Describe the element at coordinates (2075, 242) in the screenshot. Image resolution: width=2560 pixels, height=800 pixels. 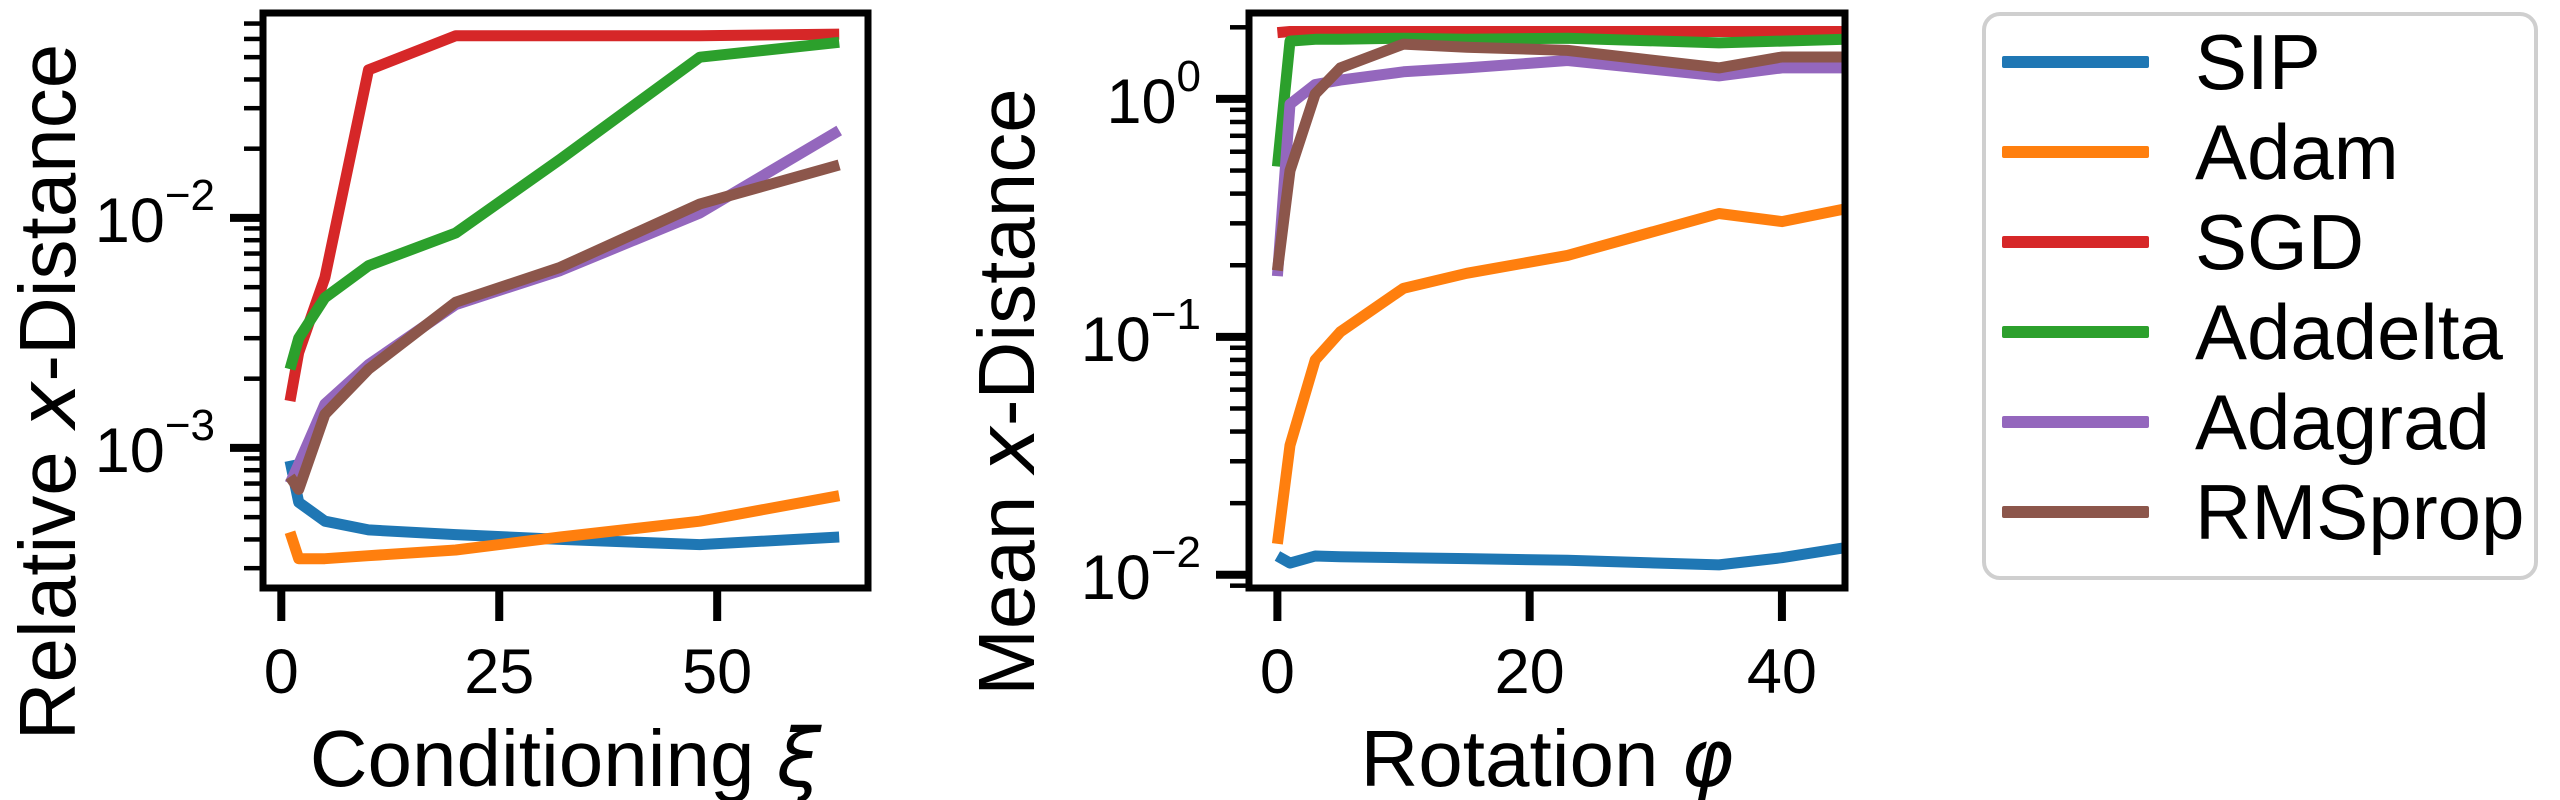
I see `legend-line-sample-sgd` at that location.